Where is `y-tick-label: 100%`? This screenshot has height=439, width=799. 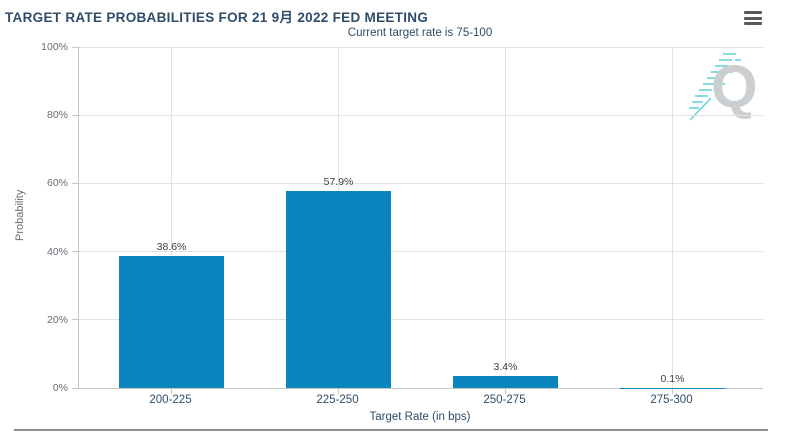 y-tick-label: 100% is located at coordinates (54, 47).